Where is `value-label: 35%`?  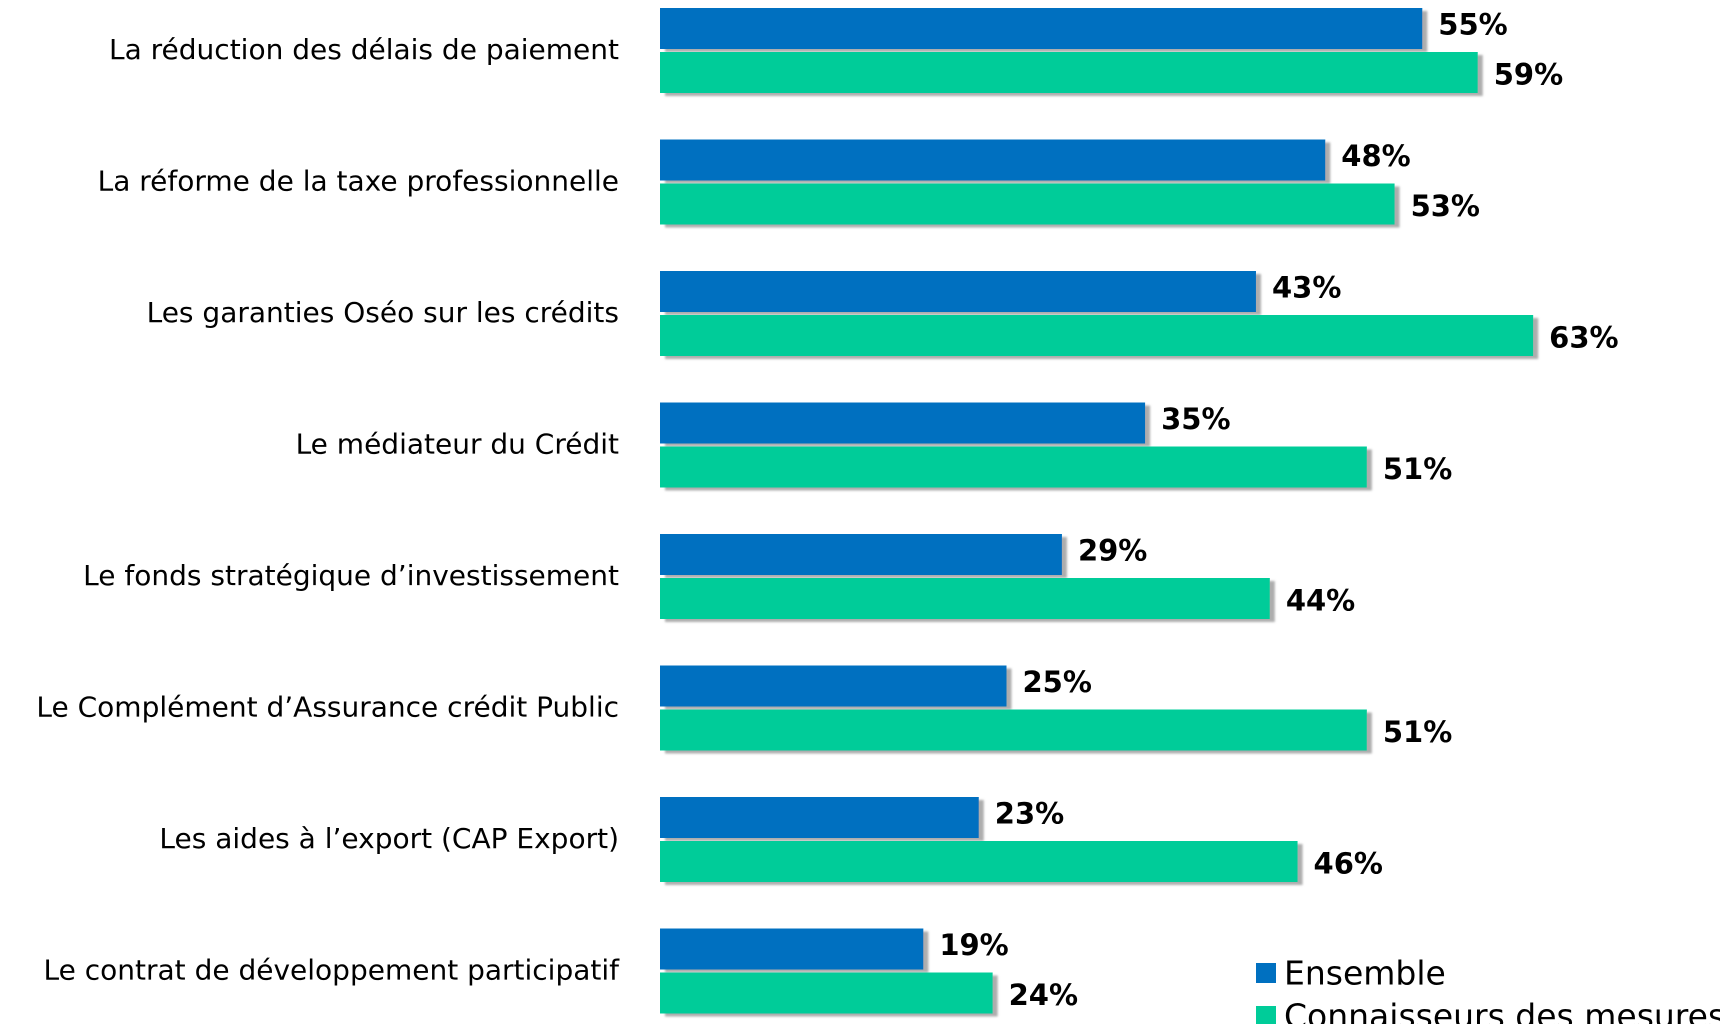
value-label: 35% is located at coordinates (1195, 419).